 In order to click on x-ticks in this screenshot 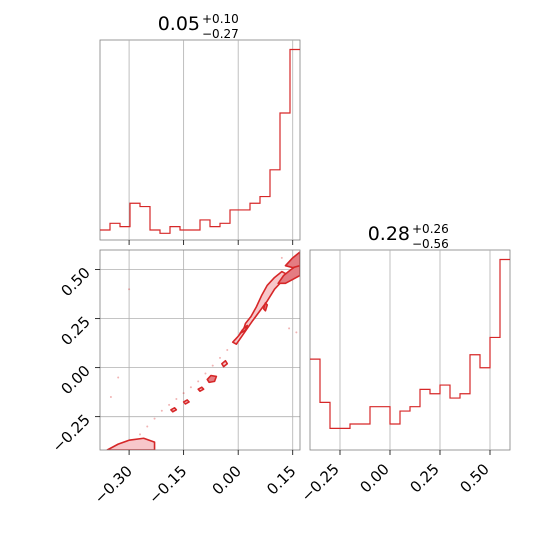, I will do `click(211, 242)`.